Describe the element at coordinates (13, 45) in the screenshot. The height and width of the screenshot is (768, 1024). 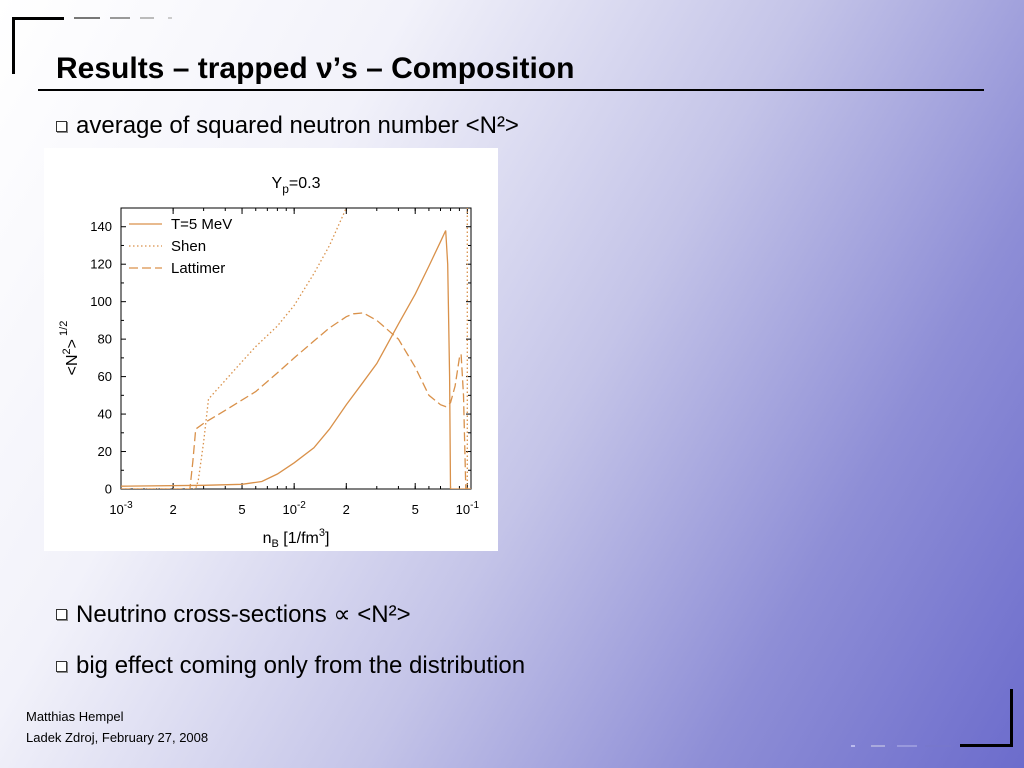
I see `top-left-corner-bracket-vertical` at that location.